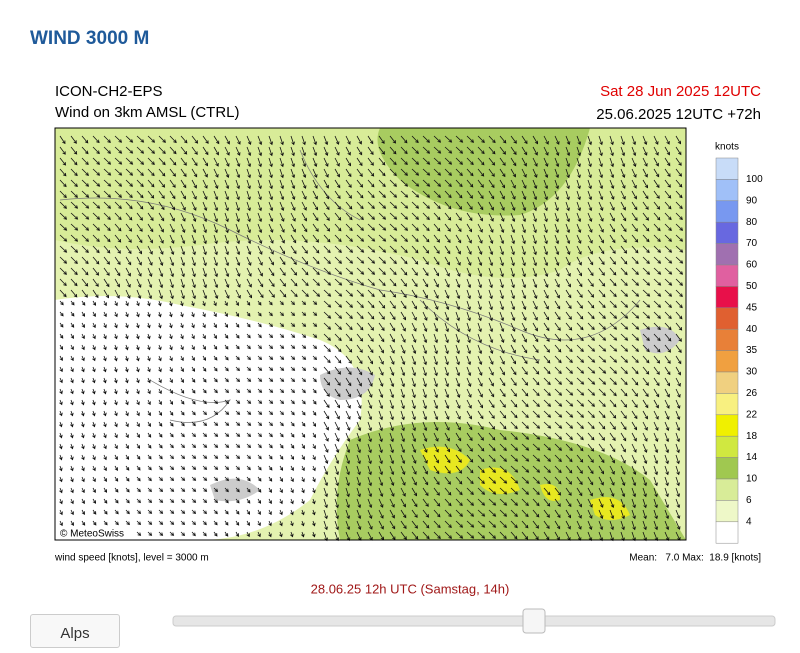 The image size is (800, 653). I want to click on legend-label: 80, so click(752, 222).